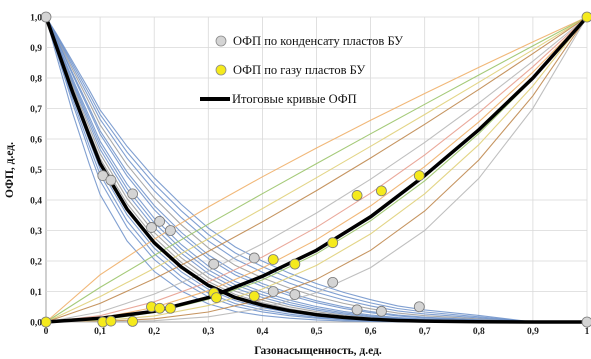 This screenshot has width=591, height=359. Describe the element at coordinates (36, 110) in the screenshot. I see `y-tick-label: 0,7` at that location.